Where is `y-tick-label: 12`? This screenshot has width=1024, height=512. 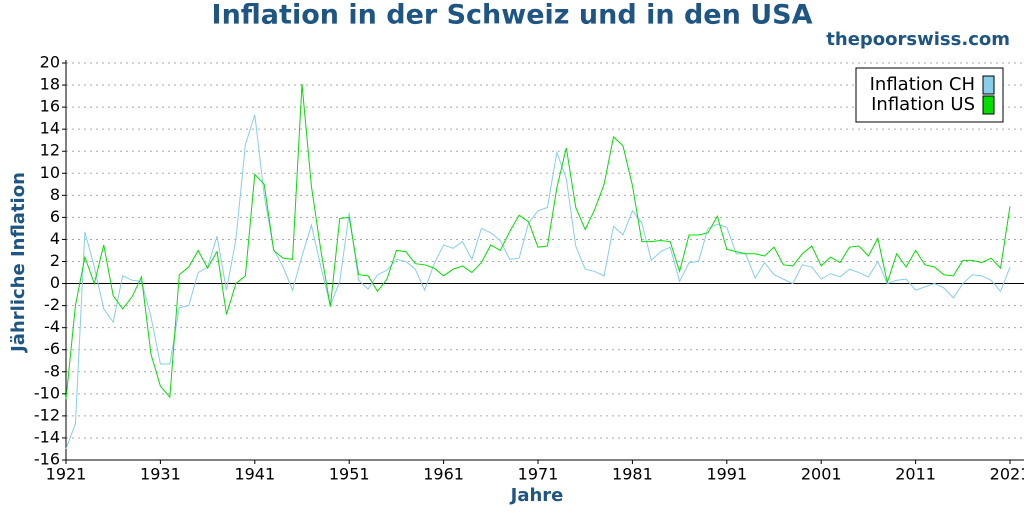 y-tick-label: 12 is located at coordinates (50, 150).